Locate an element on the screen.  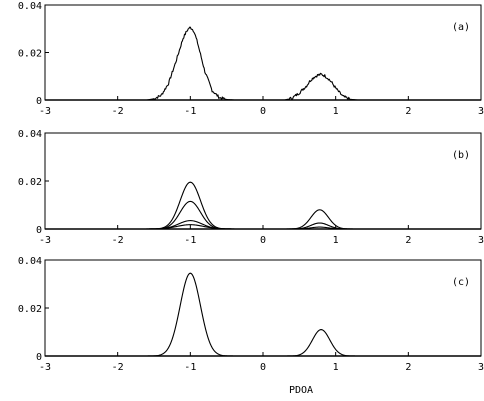
series-1-line is located at coordinates (263, 205).